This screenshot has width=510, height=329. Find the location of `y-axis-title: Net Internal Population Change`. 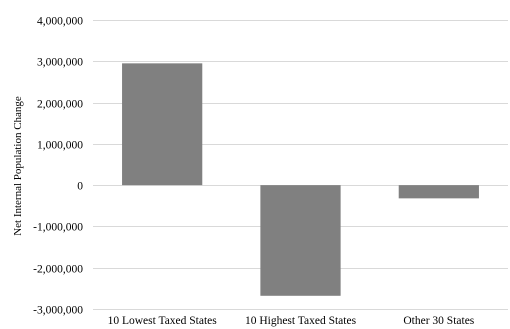

y-axis-title: Net Internal Population Change is located at coordinates (18, 166).